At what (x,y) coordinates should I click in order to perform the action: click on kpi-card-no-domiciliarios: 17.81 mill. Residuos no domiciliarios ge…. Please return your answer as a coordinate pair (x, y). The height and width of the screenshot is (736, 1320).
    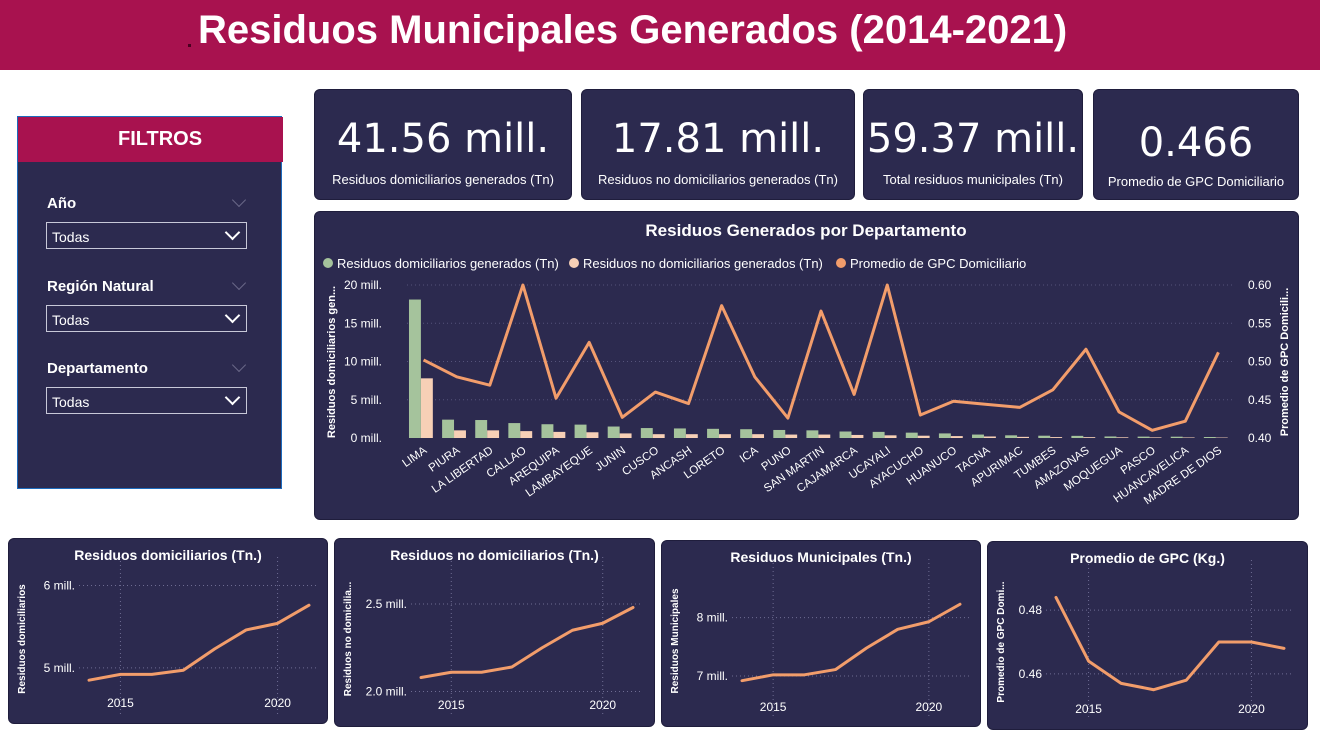
    Looking at the image, I should click on (718, 144).